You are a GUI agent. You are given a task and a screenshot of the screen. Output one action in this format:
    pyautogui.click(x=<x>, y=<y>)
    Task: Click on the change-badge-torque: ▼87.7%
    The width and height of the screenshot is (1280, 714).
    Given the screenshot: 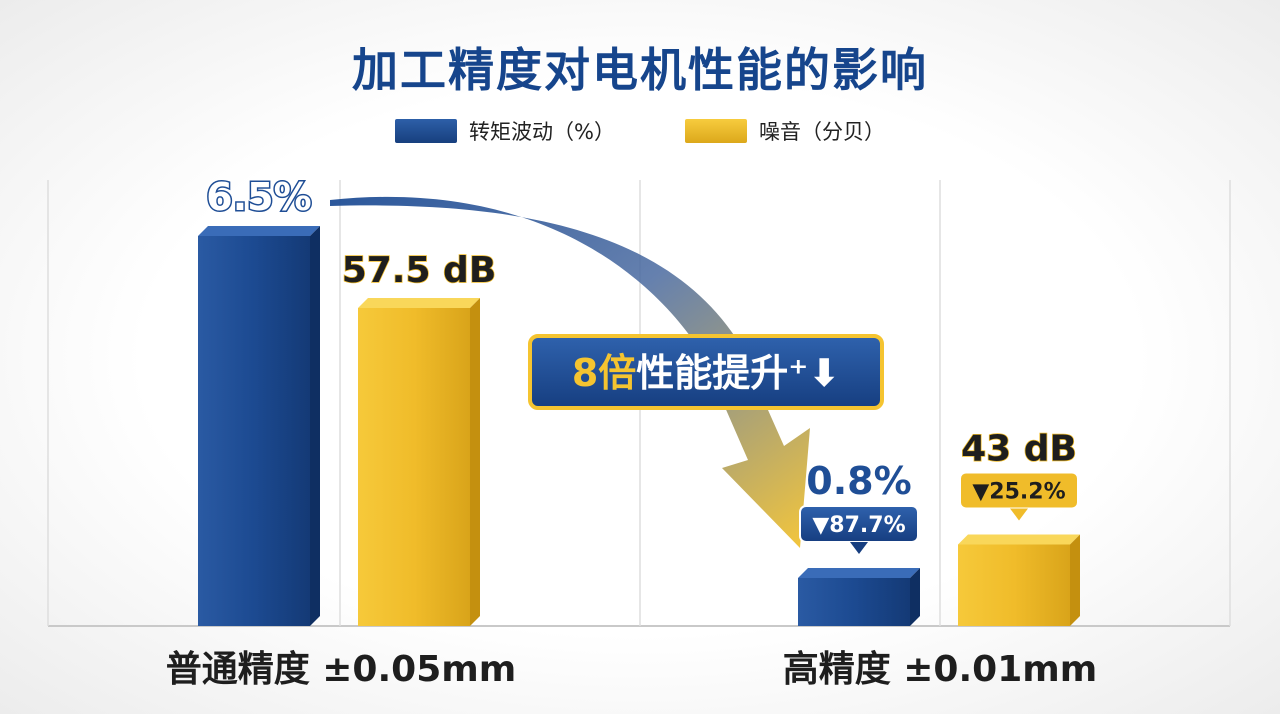 What is the action you would take?
    pyautogui.click(x=859, y=529)
    